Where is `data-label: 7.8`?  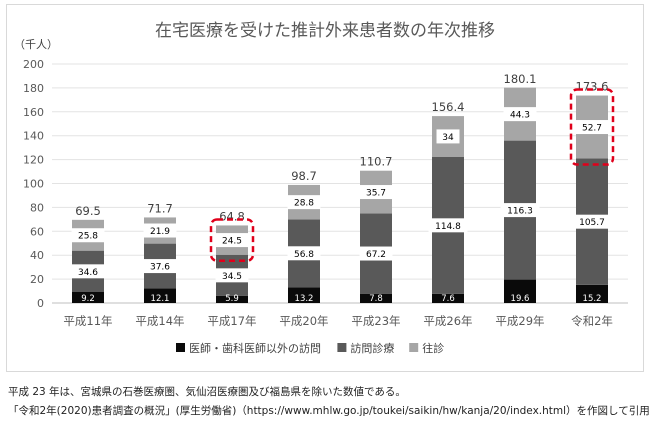
data-label: 7.8 is located at coordinates (376, 299).